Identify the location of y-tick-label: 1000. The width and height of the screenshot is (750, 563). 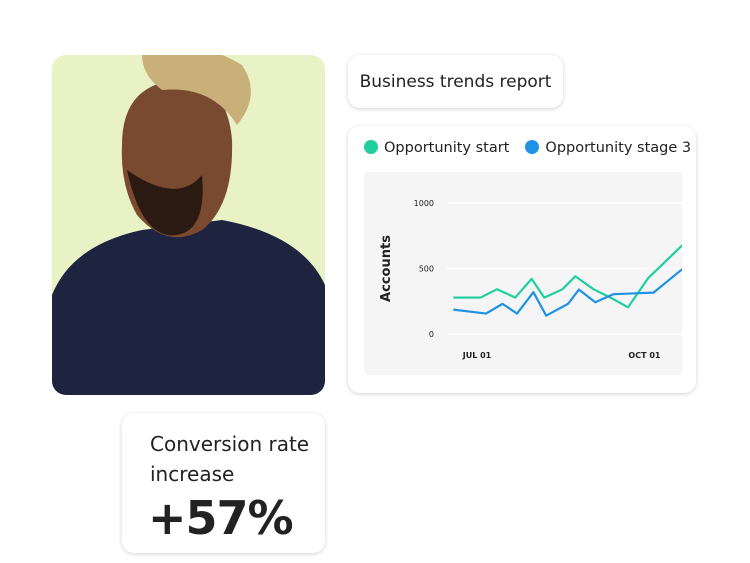
(424, 203).